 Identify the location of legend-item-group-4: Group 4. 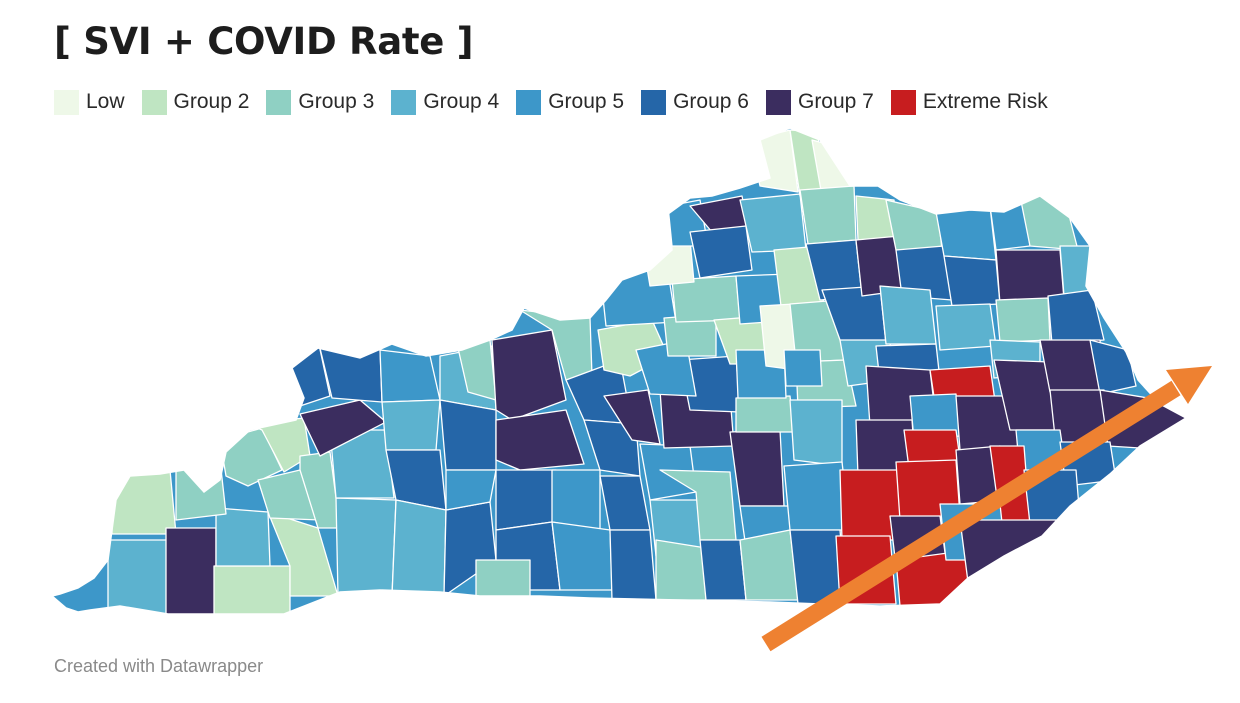
(445, 102).